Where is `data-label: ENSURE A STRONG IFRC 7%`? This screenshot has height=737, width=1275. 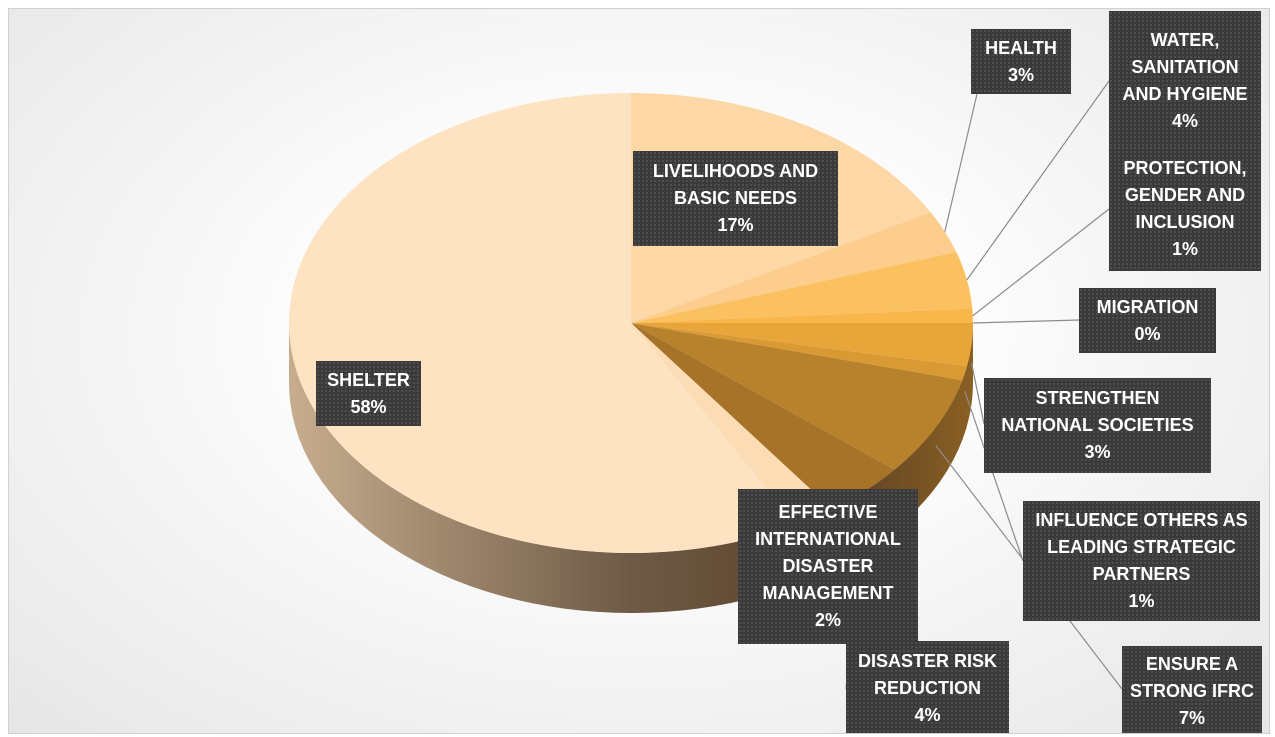 data-label: ENSURE A STRONG IFRC 7% is located at coordinates (1192, 689).